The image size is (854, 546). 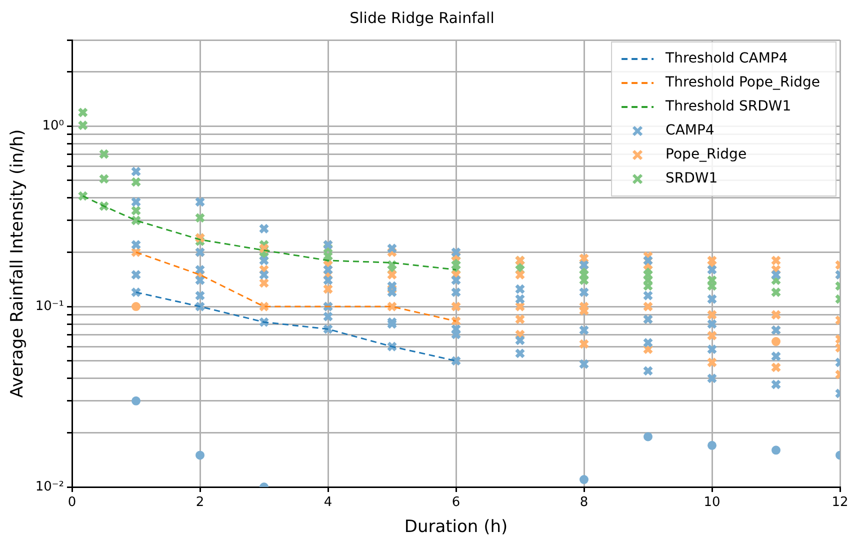 What do you see at coordinates (328, 502) in the screenshot?
I see `x-tick-label: 4` at bounding box center [328, 502].